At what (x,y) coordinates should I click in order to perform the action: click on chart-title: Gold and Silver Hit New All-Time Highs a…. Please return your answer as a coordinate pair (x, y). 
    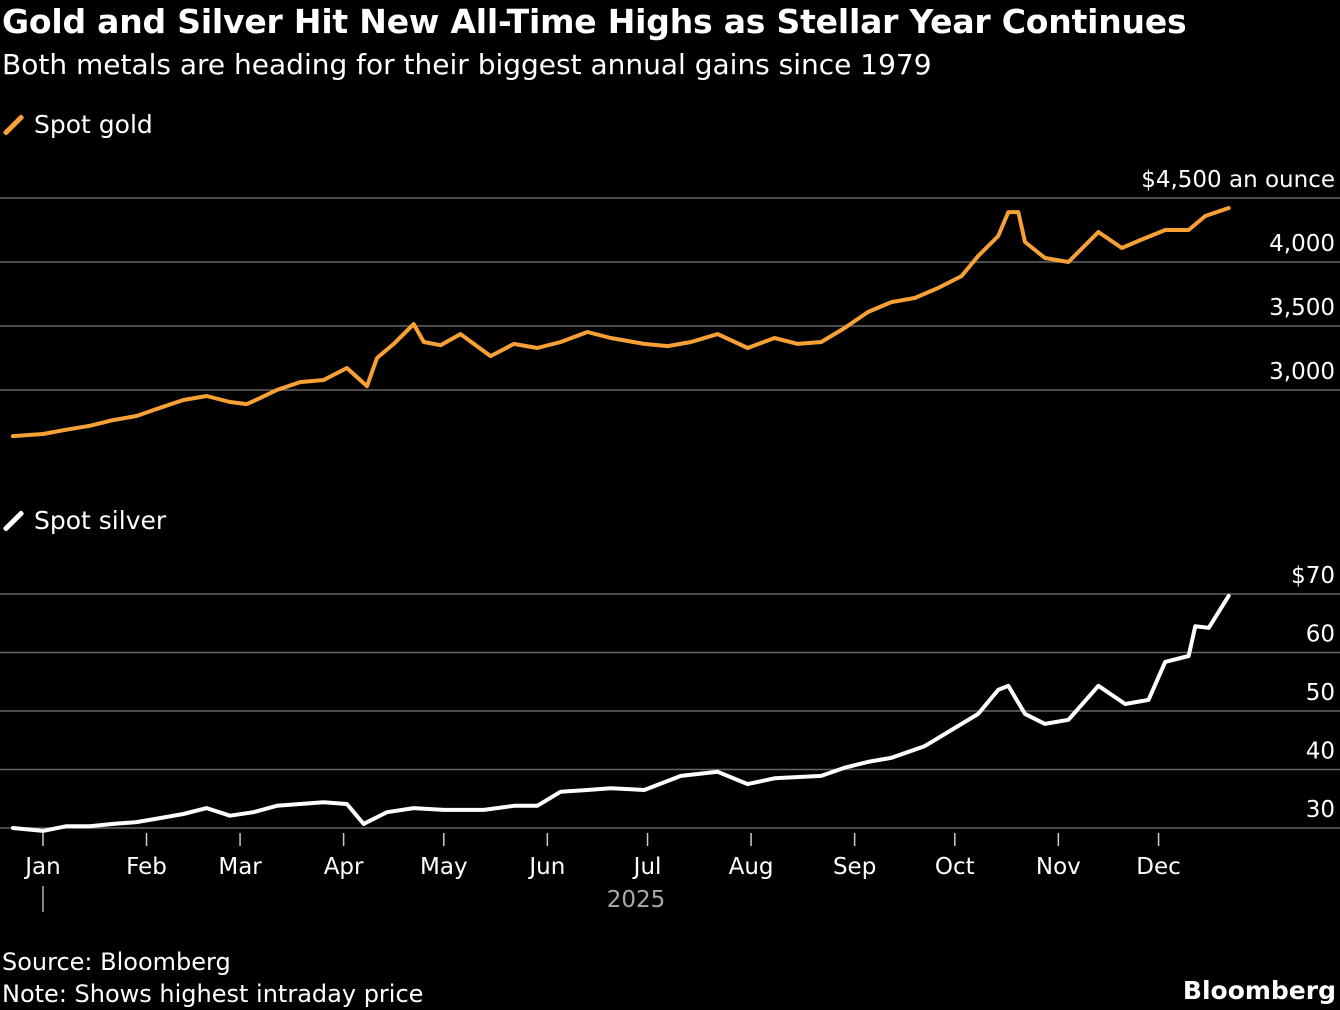
    Looking at the image, I should click on (594, 21).